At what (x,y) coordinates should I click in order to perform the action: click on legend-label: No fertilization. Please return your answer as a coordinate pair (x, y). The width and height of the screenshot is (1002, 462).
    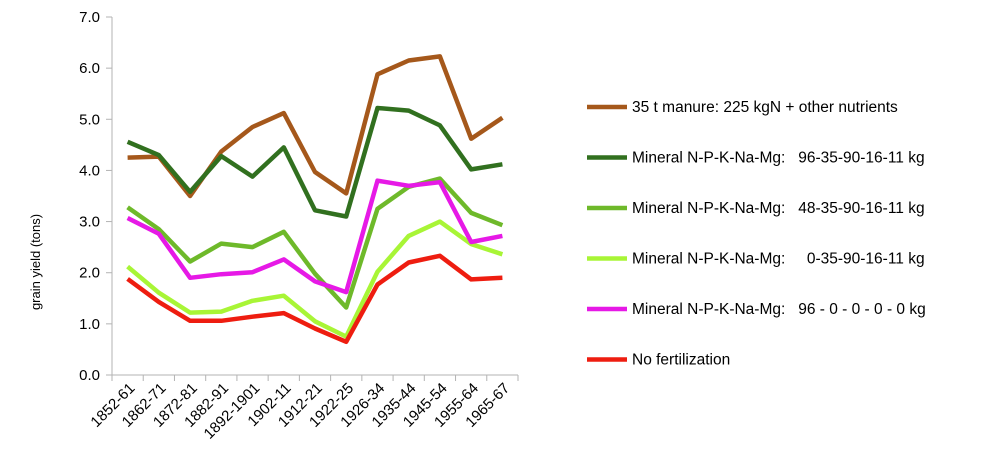
    Looking at the image, I should click on (681, 360).